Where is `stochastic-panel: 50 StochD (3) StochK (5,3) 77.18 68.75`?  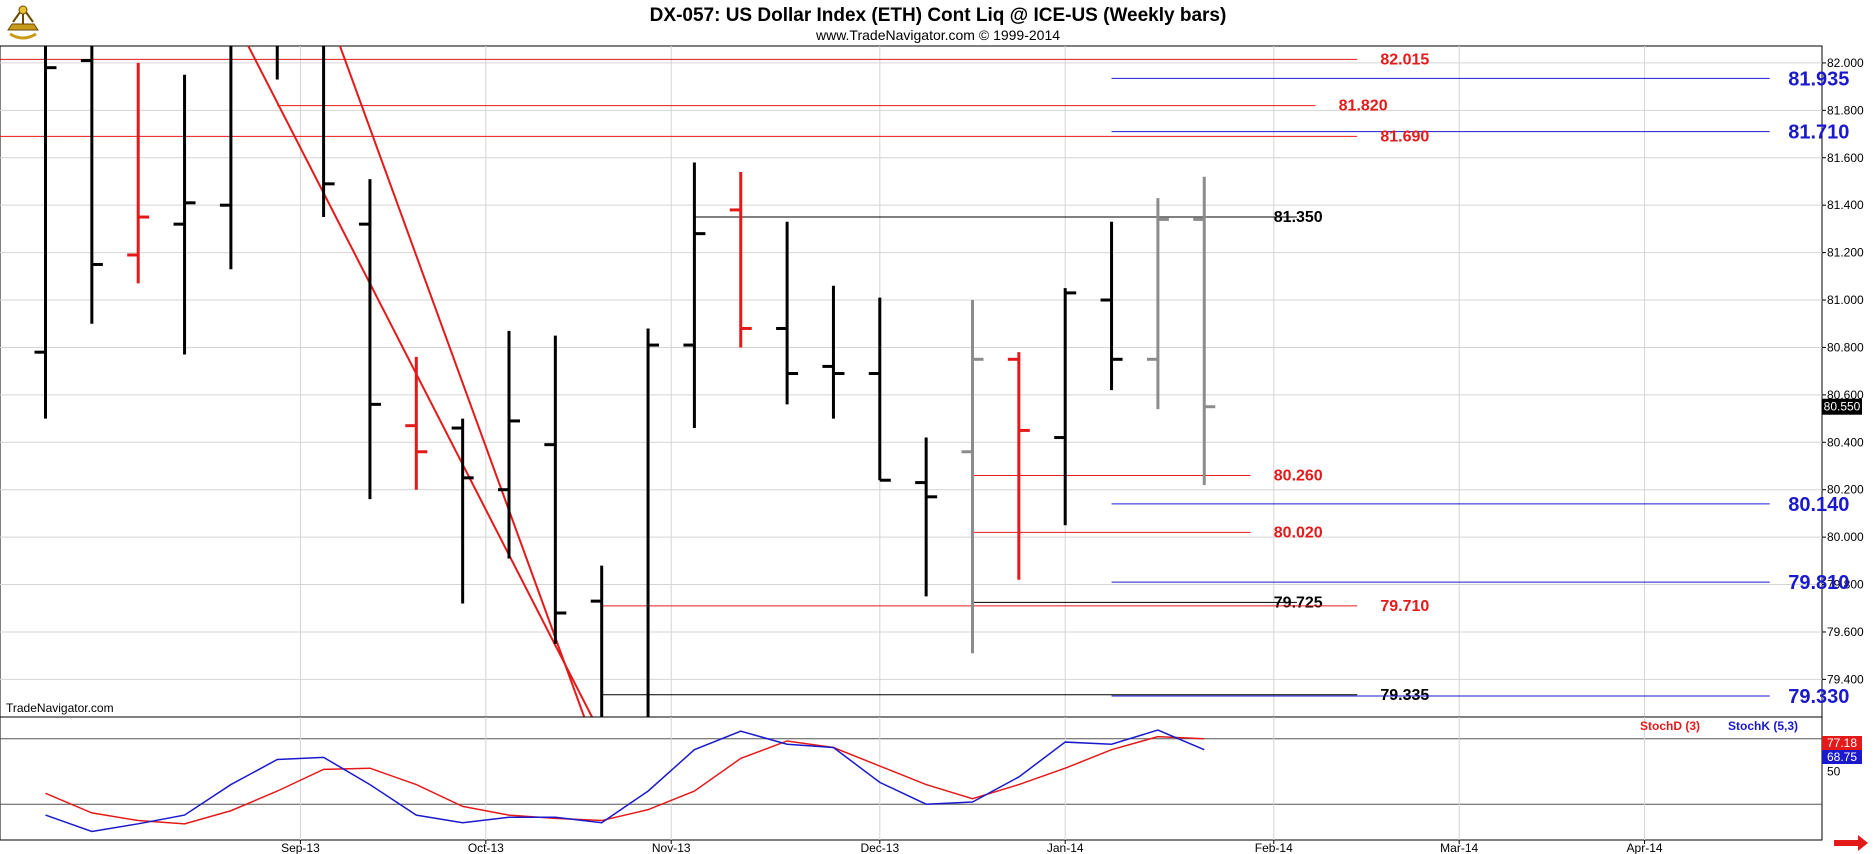
stochastic-panel: 50 StochD (3) StochK (5,3) 77.18 68.75 is located at coordinates (931, 778).